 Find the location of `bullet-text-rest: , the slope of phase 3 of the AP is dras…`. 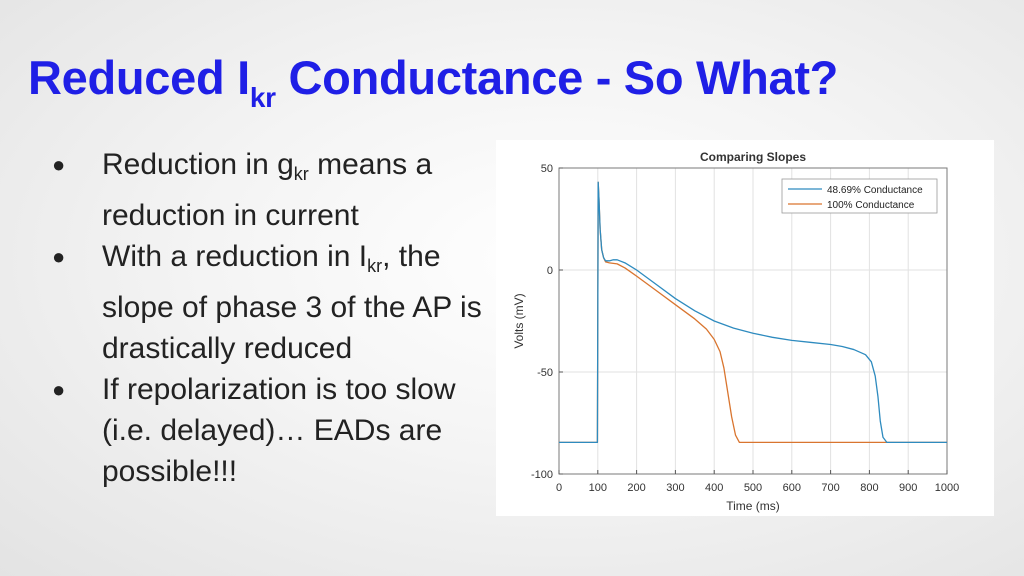

bullet-text-rest: , the slope of phase 3 of the AP is dras… is located at coordinates (292, 302).